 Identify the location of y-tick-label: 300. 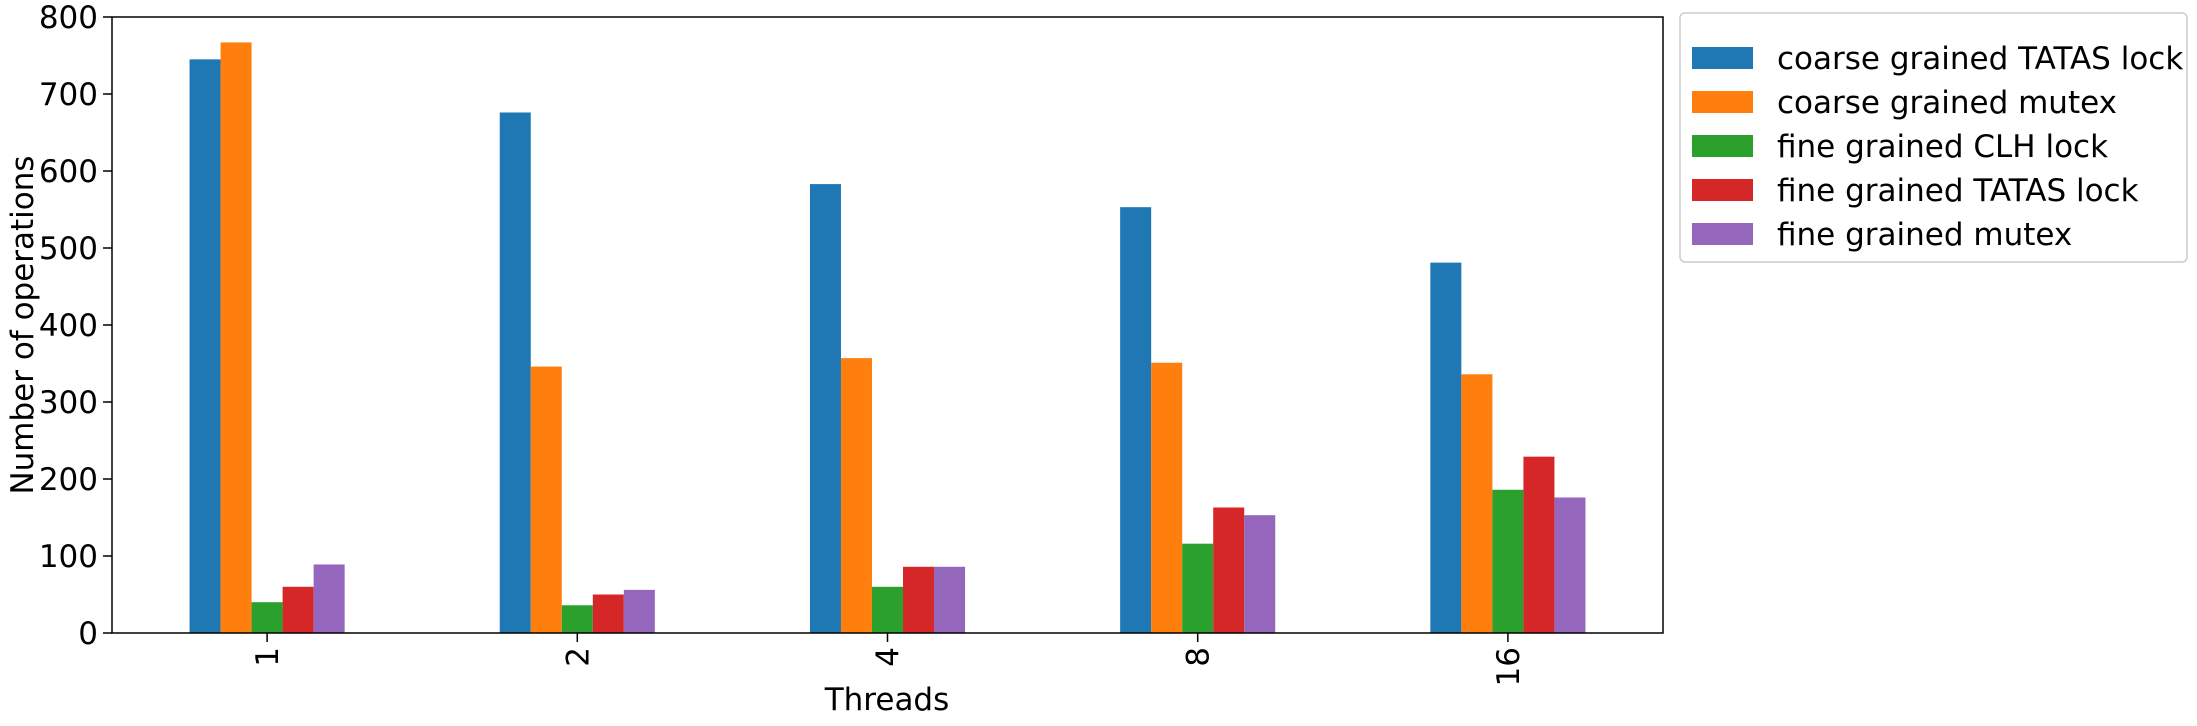
(68, 403).